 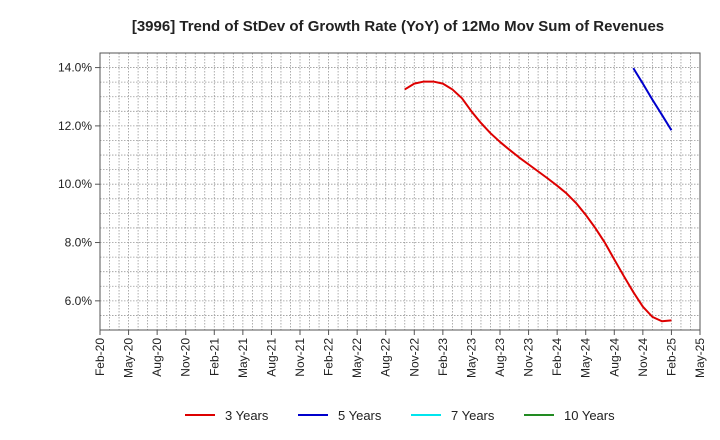 What do you see at coordinates (329, 357) in the screenshot?
I see `x-tick-label: Feb-22` at bounding box center [329, 357].